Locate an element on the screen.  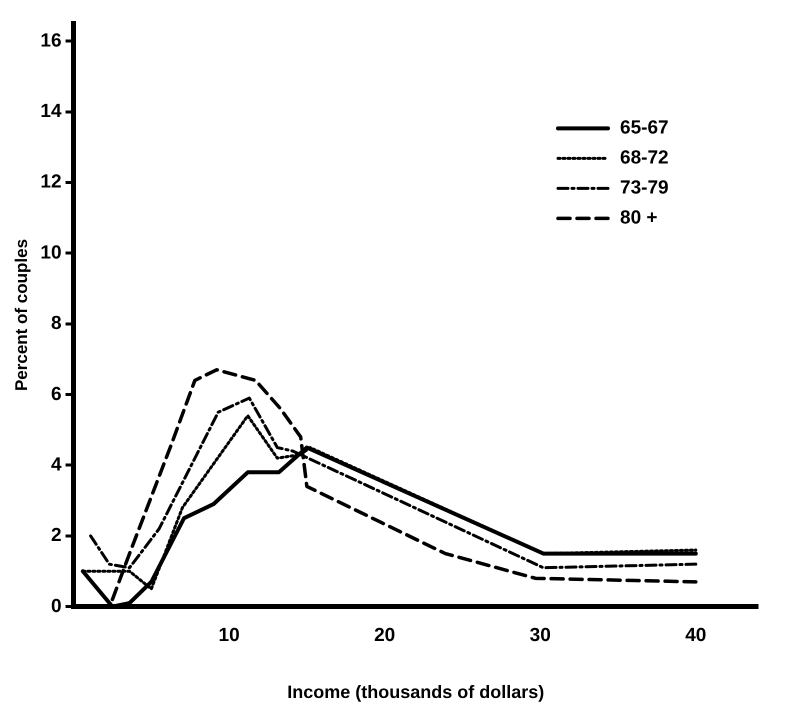
y-tick-label: 6 is located at coordinates (56, 394).